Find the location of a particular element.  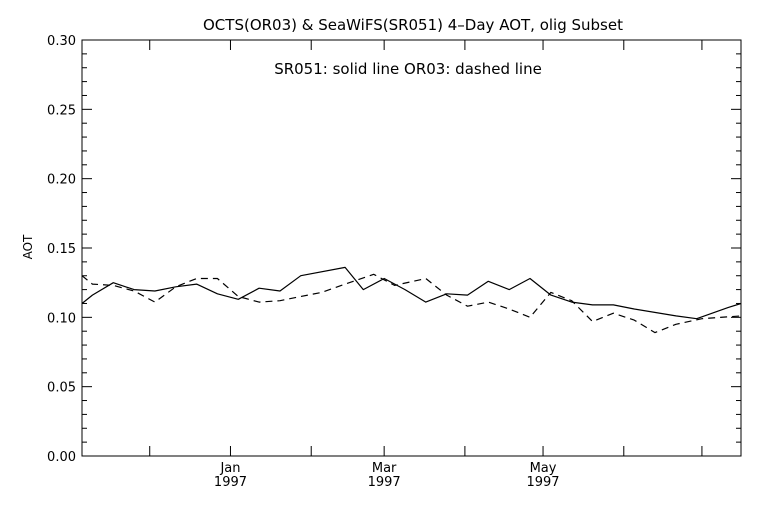

y-tick-label: 0.30 is located at coordinates (61, 41).